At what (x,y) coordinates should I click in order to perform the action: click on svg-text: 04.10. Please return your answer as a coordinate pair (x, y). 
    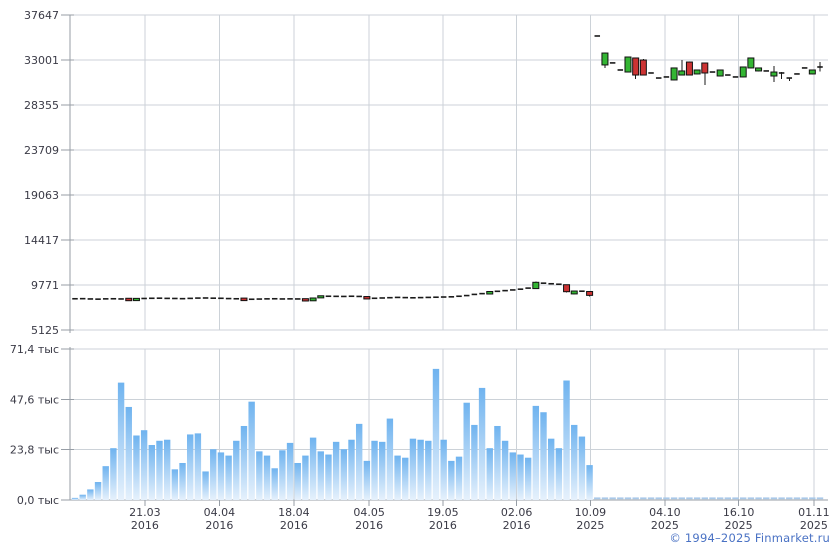
    Looking at the image, I should click on (665, 512).